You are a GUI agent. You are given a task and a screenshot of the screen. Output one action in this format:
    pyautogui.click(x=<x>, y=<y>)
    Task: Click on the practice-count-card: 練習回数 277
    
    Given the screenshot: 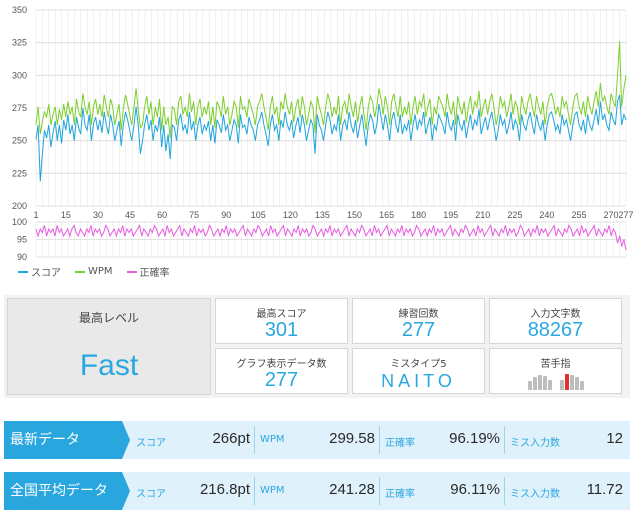 What is the action you would take?
    pyautogui.click(x=418, y=321)
    